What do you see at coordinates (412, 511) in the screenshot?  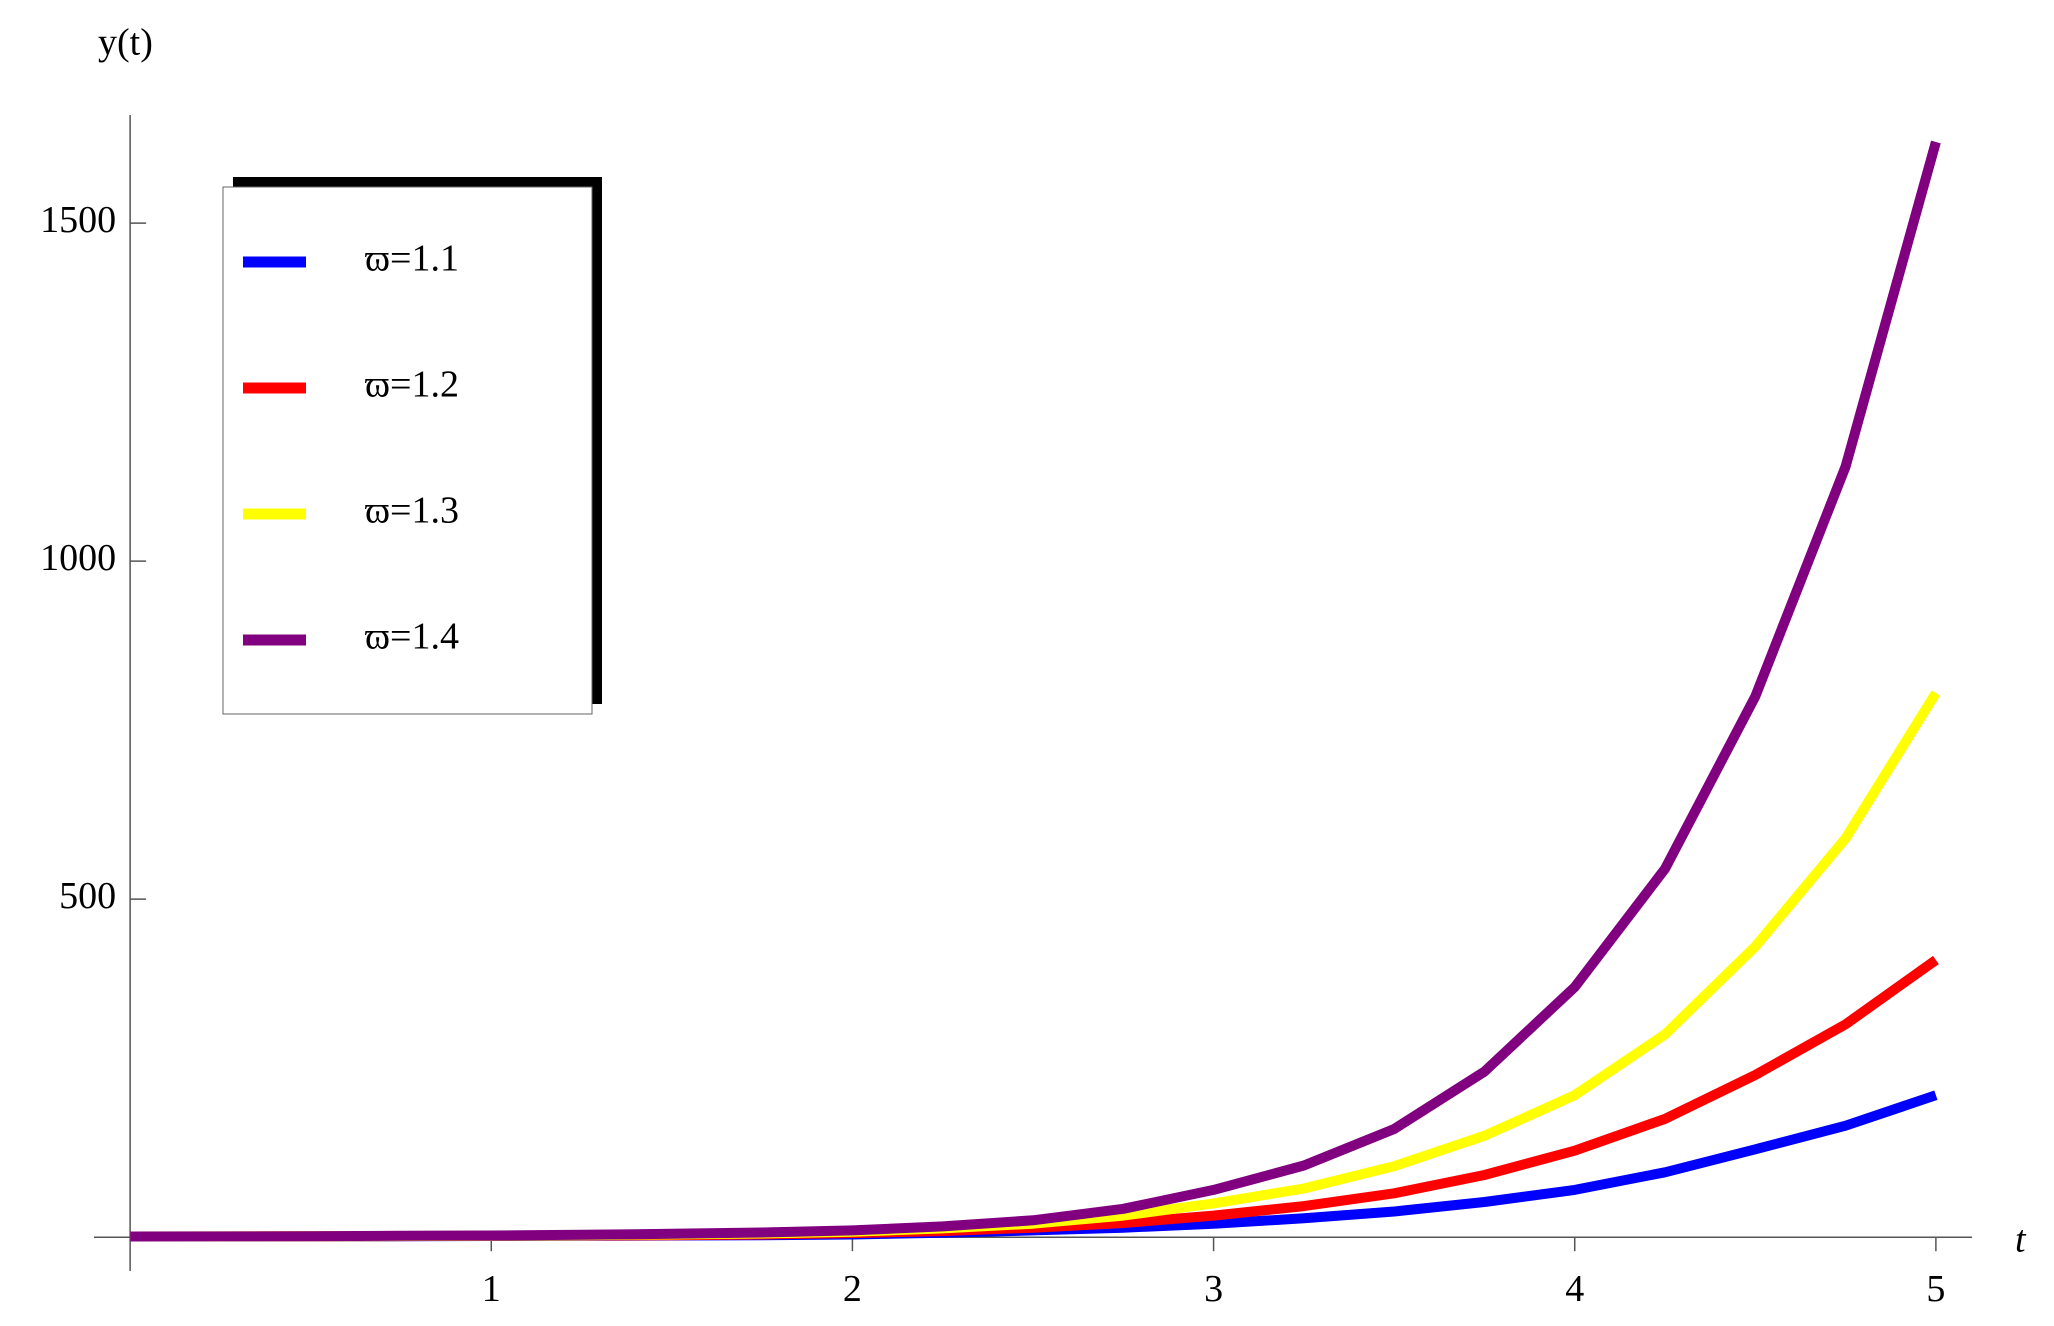 I see `legend-label: ϖ=1.3` at bounding box center [412, 511].